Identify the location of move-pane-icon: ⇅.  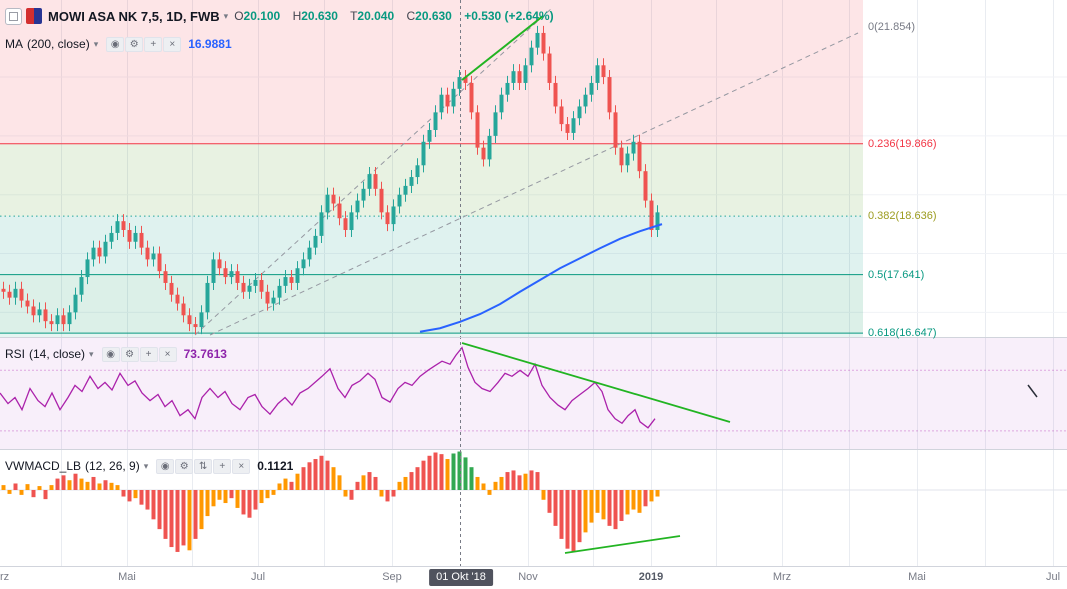
(203, 466).